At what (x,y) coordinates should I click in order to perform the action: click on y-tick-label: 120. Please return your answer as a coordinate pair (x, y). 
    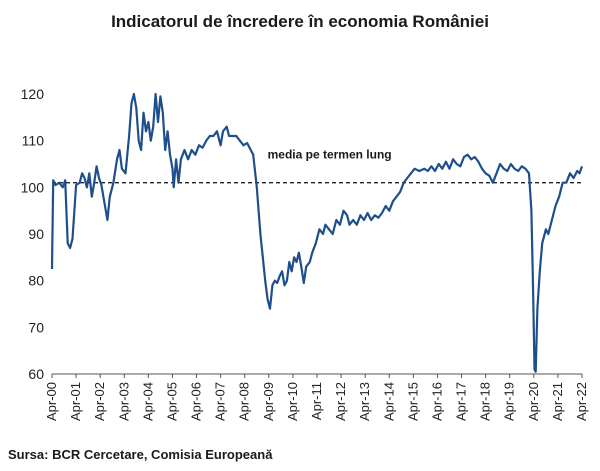
    Looking at the image, I should click on (33, 94).